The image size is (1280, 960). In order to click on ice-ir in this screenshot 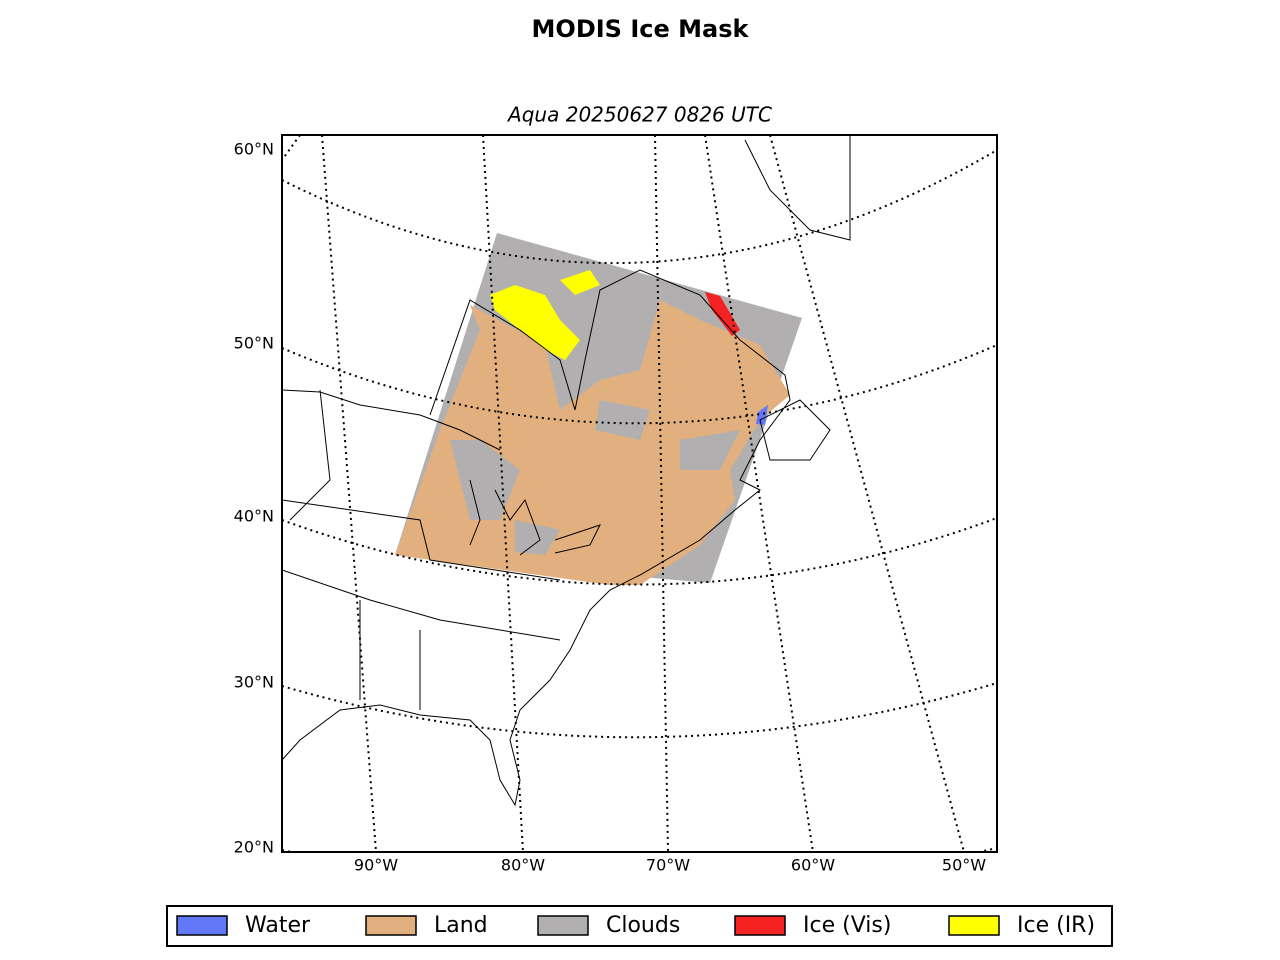, I will do `click(545, 315)`.